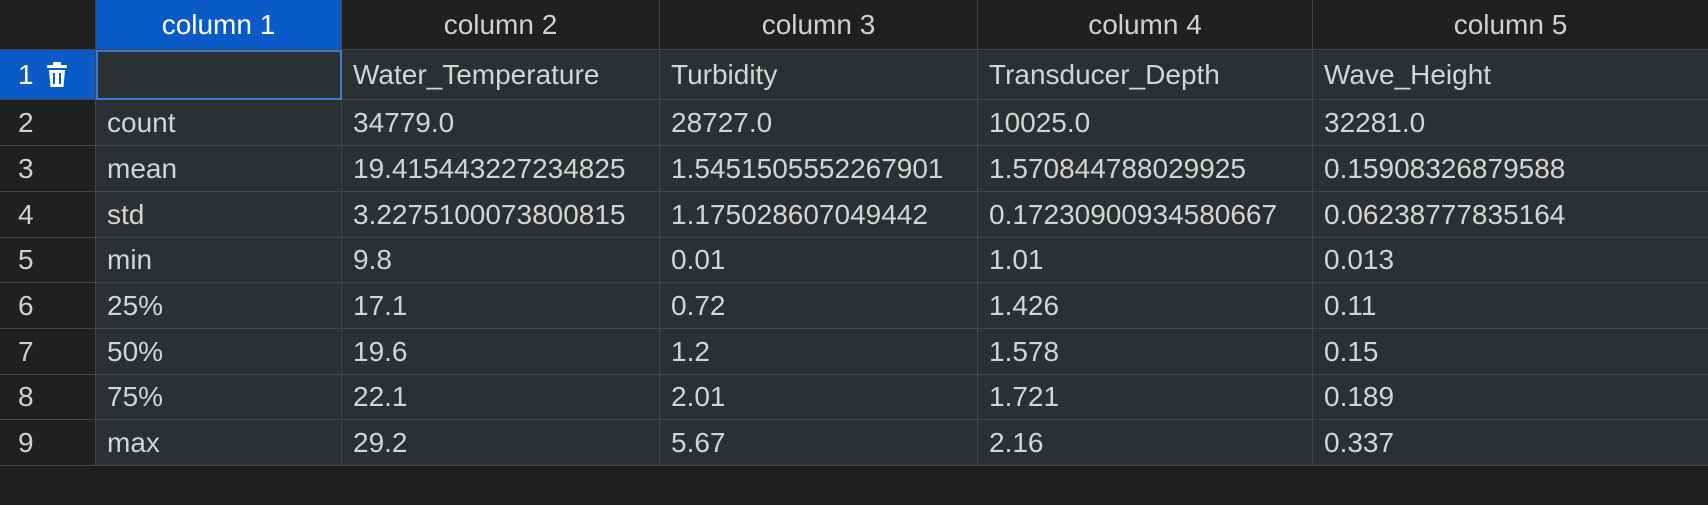 The height and width of the screenshot is (505, 1708). I want to click on table-cell: 29.2, so click(501, 443).